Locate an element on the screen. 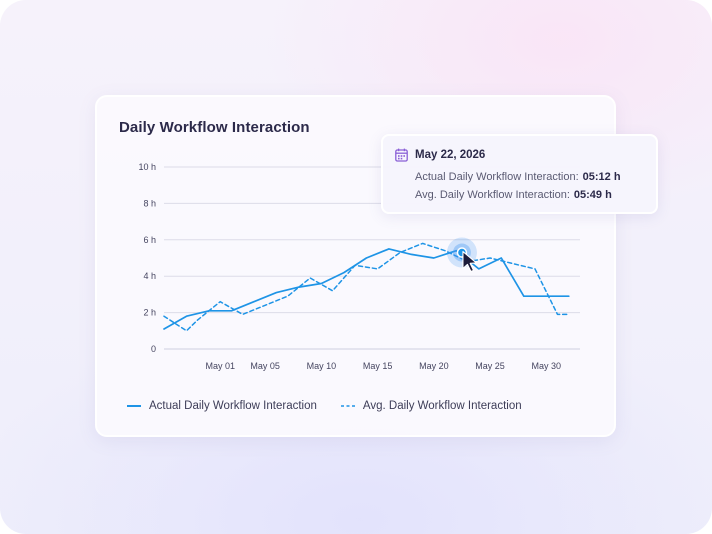 This screenshot has height=534, width=712. y-tick-label-3: 6 h is located at coordinates (149, 240).